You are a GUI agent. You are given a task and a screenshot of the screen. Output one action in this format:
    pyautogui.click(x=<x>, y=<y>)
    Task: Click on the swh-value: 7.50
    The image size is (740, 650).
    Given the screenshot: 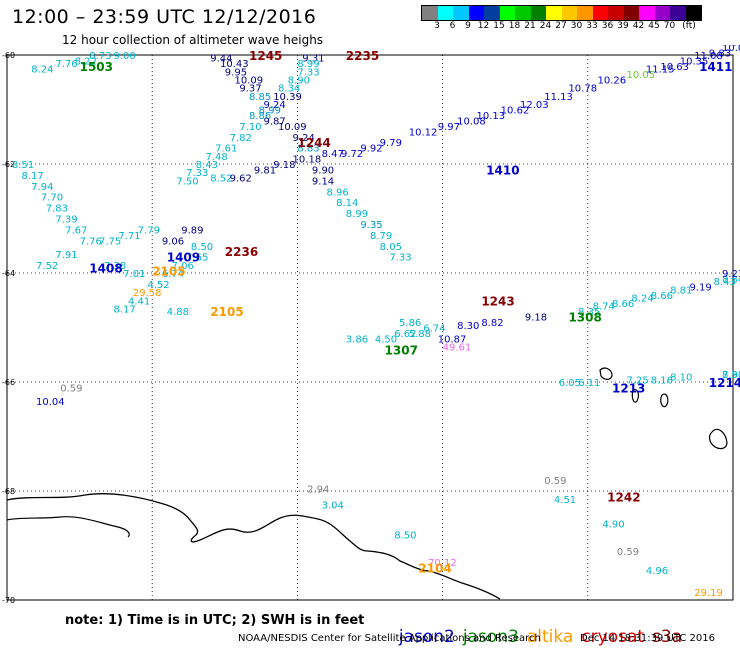 What is the action you would take?
    pyautogui.click(x=187, y=181)
    